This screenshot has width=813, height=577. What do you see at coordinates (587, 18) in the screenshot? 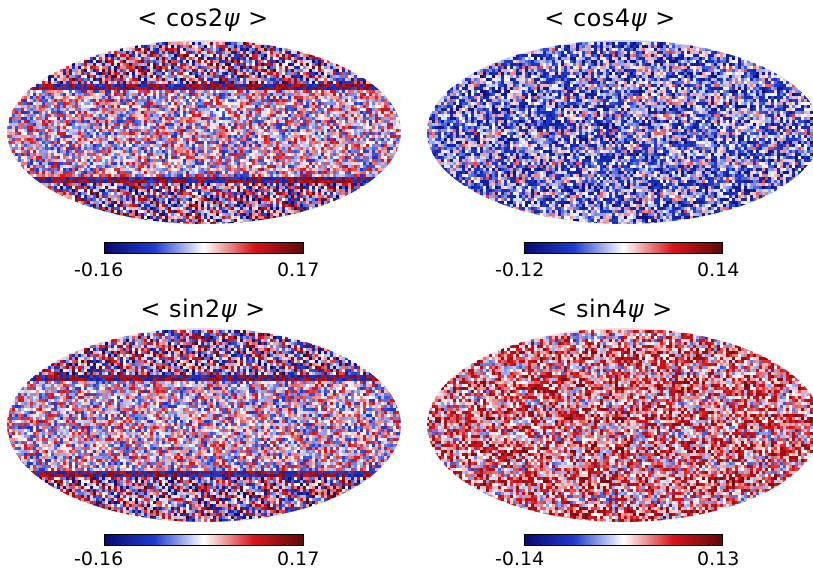
I see `title-text: < cos4` at bounding box center [587, 18].